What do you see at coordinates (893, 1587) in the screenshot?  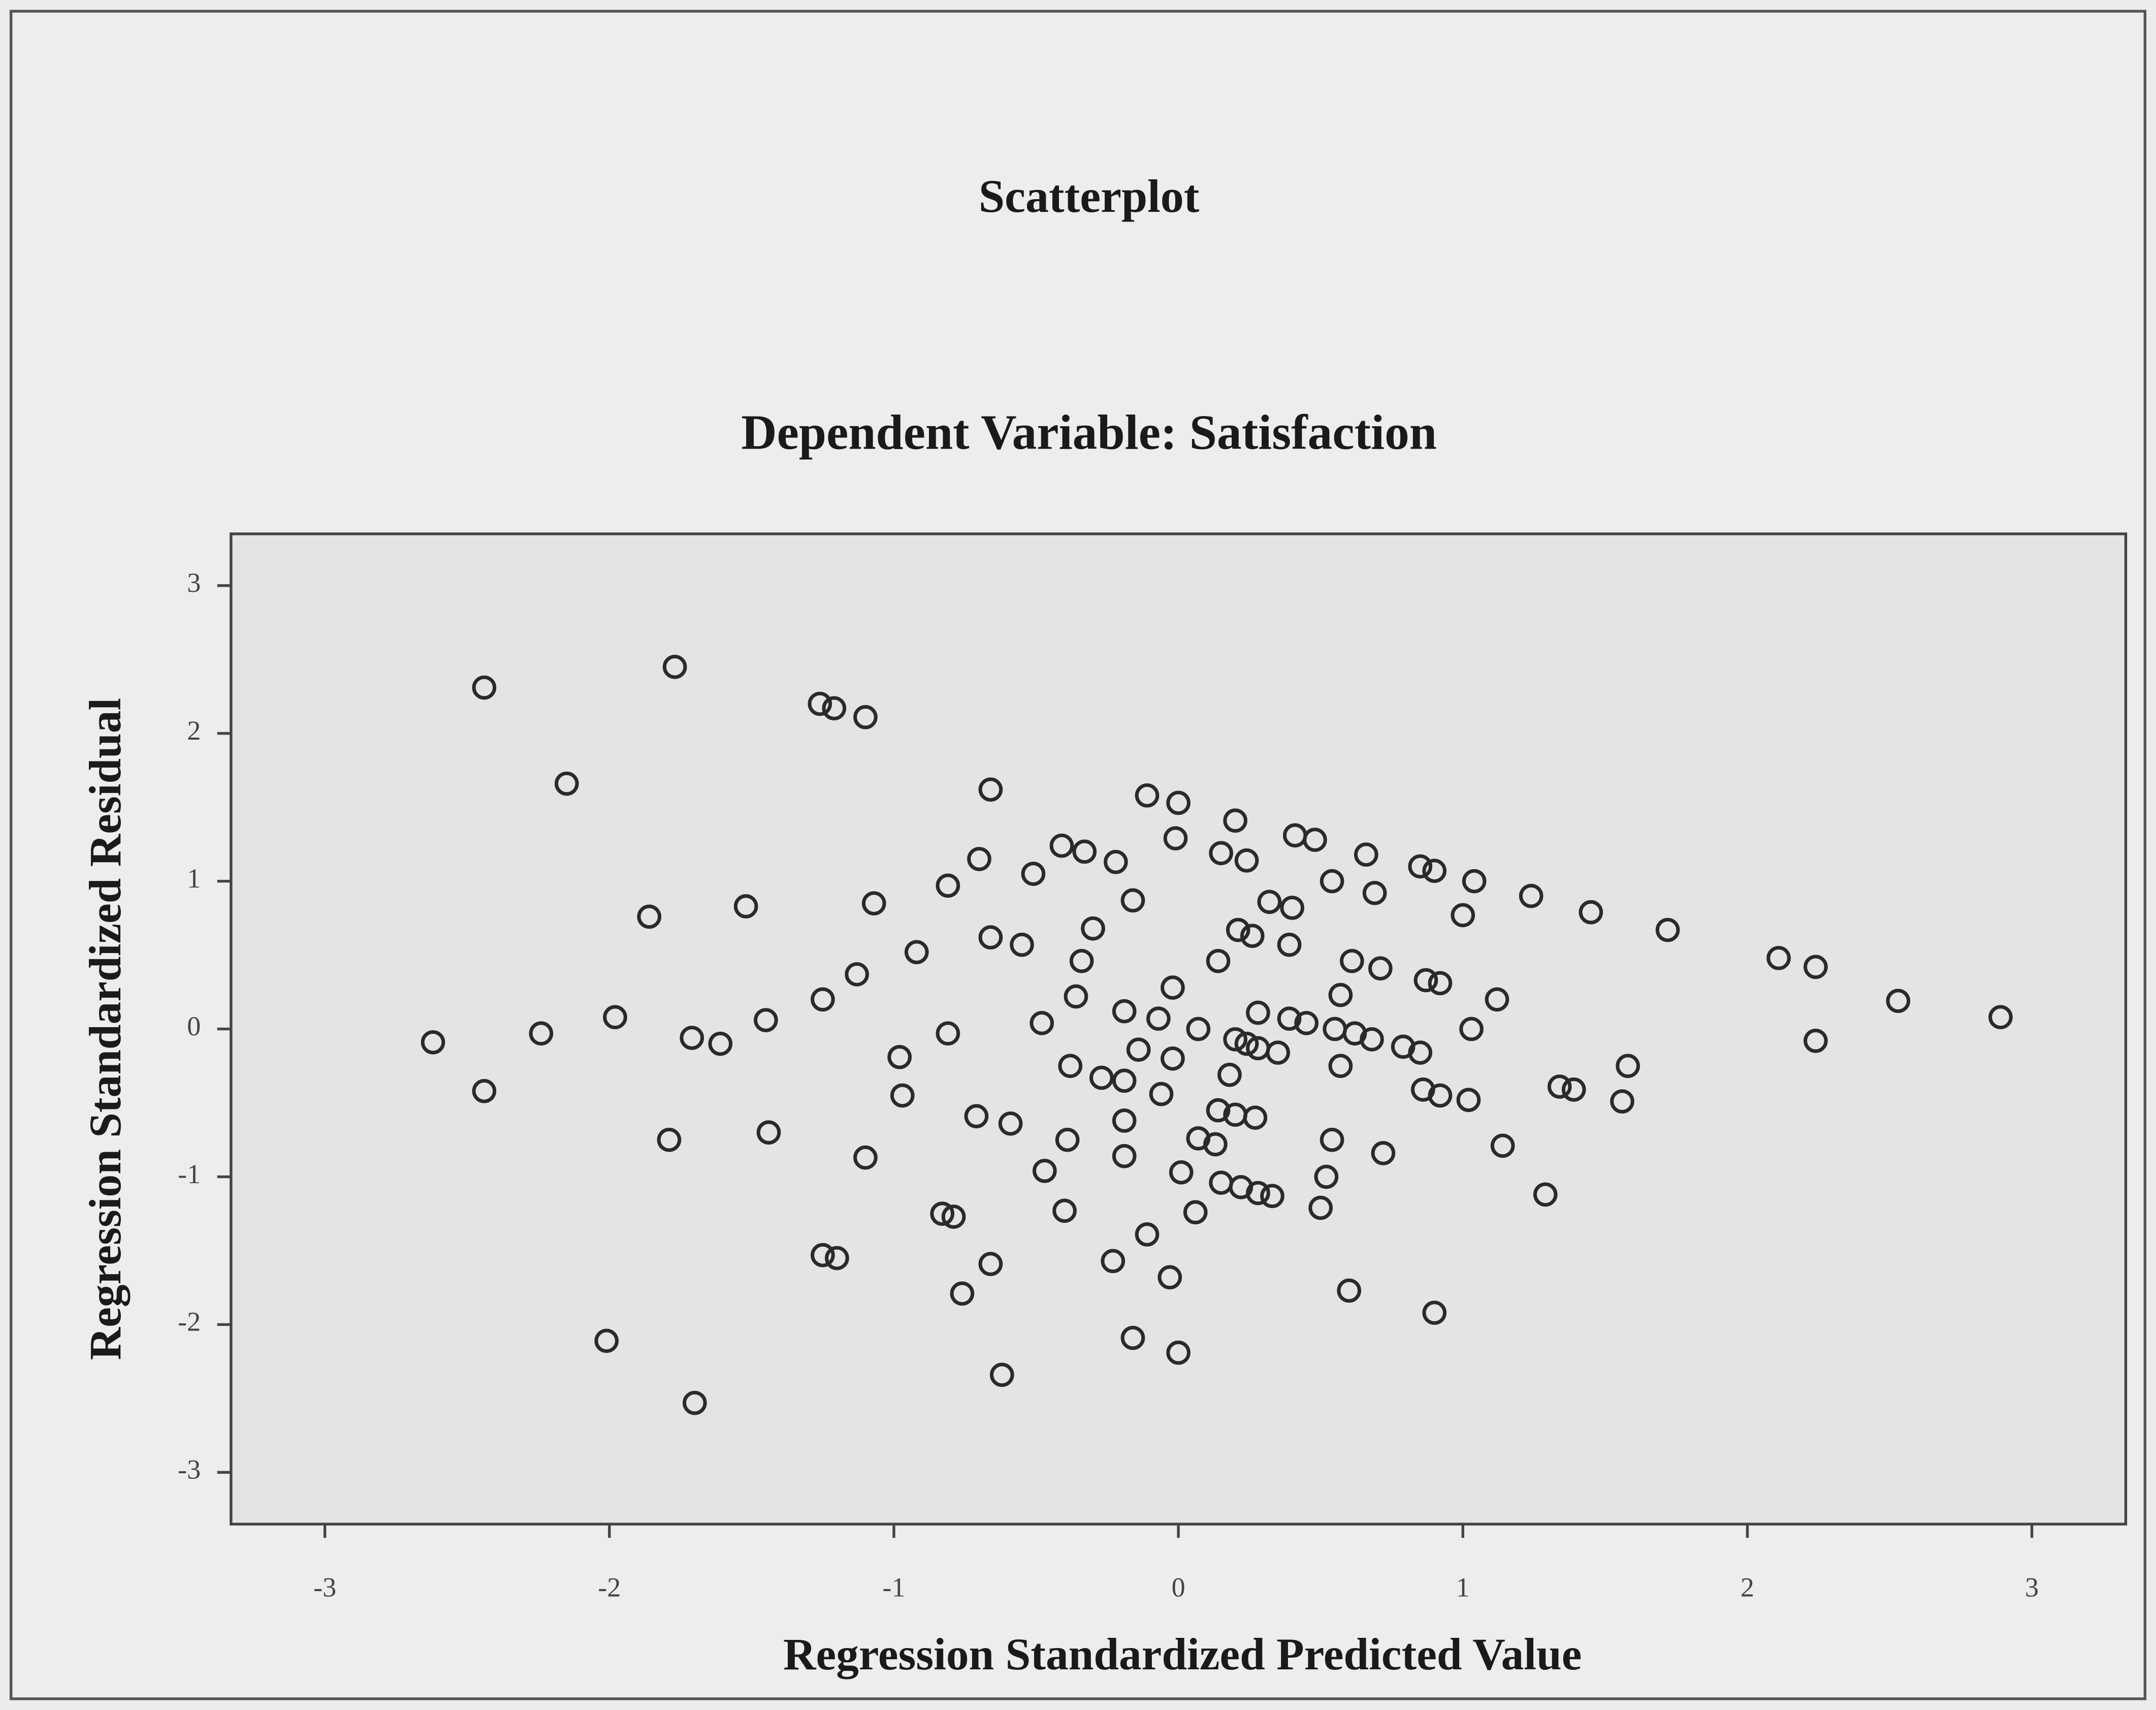 I see `x-tick-label: -1` at bounding box center [893, 1587].